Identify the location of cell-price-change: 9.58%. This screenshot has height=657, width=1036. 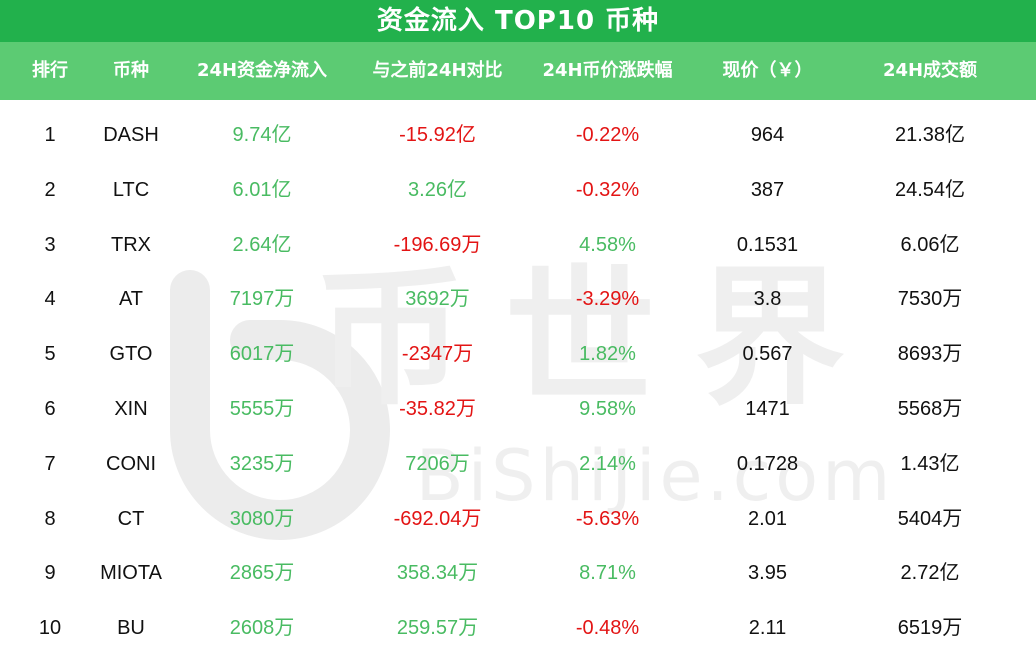
(607, 409).